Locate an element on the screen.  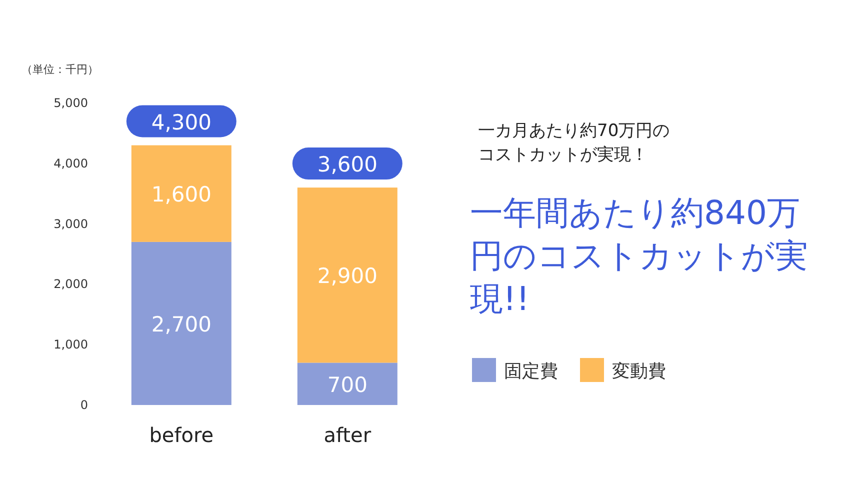
data-label: 1,600 is located at coordinates (181, 194).